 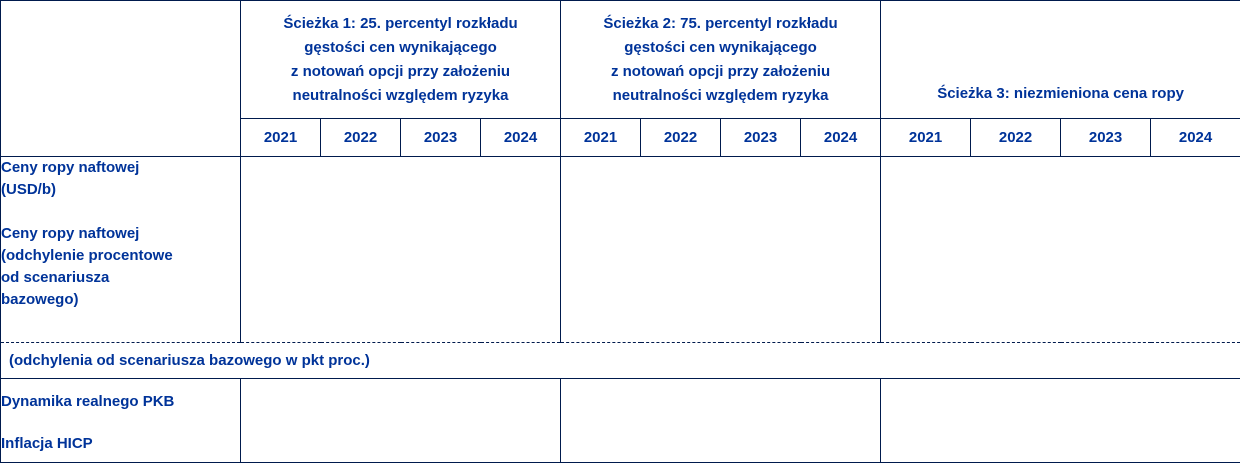 What do you see at coordinates (88, 401) in the screenshot?
I see `row-label-gdp: Dynamika realnego PKB` at bounding box center [88, 401].